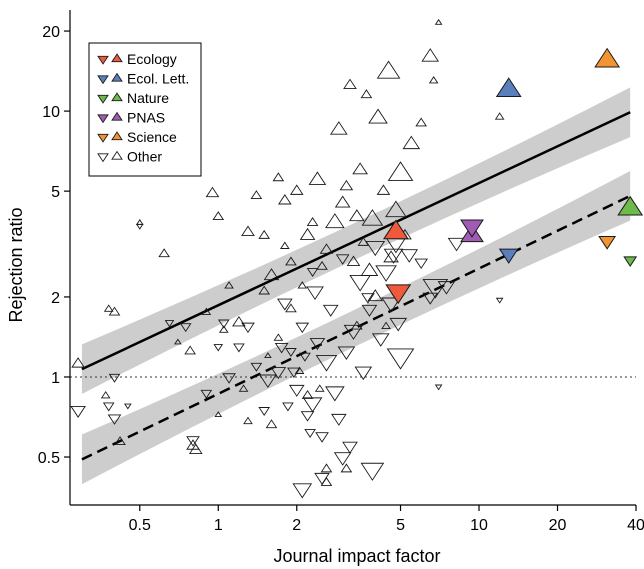  What do you see at coordinates (55, 378) in the screenshot?
I see `y-tick-label: 1` at bounding box center [55, 378].